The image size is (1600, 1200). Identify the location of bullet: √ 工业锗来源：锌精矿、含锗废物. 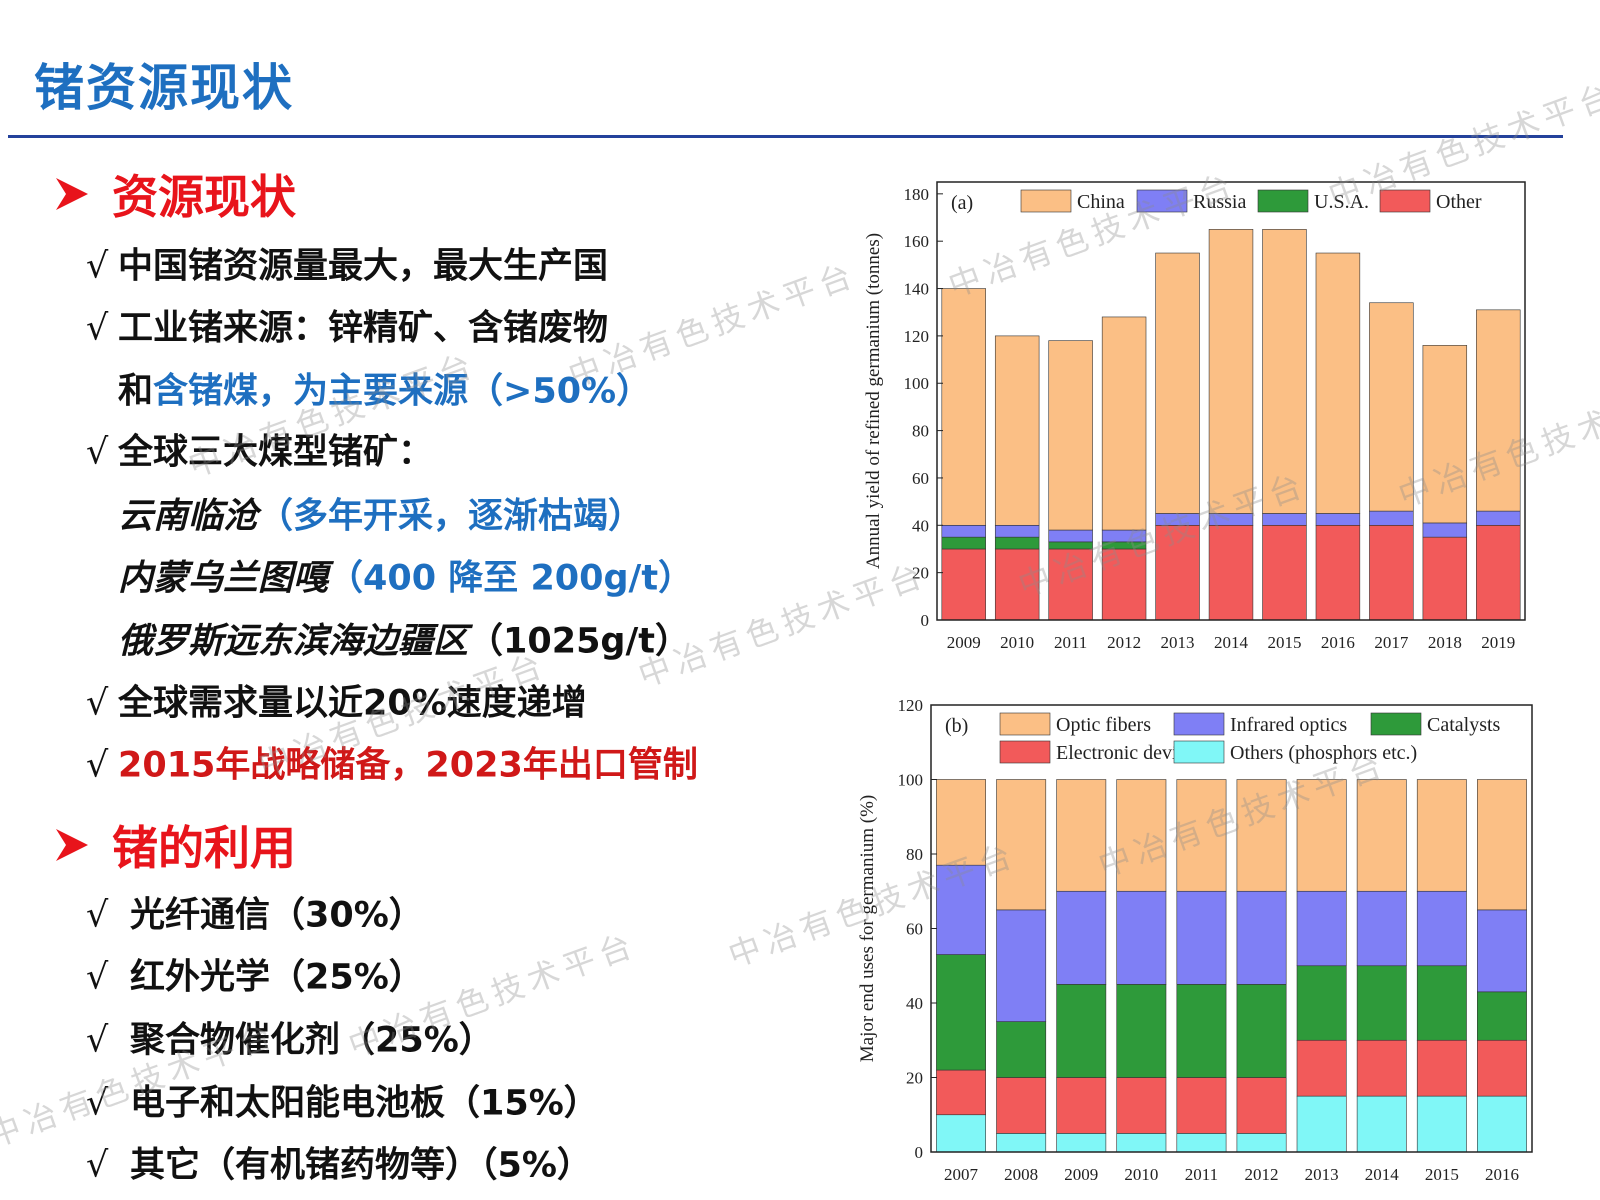
(347, 325).